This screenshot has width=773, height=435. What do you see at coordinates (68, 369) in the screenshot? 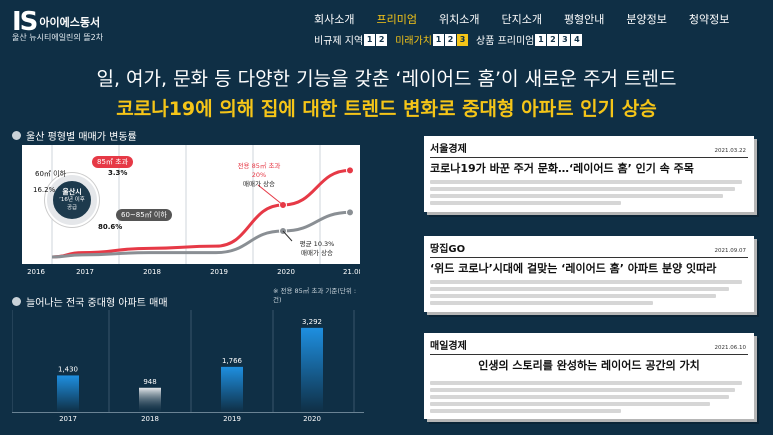
I see `bar-value-label: 1,430` at bounding box center [68, 369].